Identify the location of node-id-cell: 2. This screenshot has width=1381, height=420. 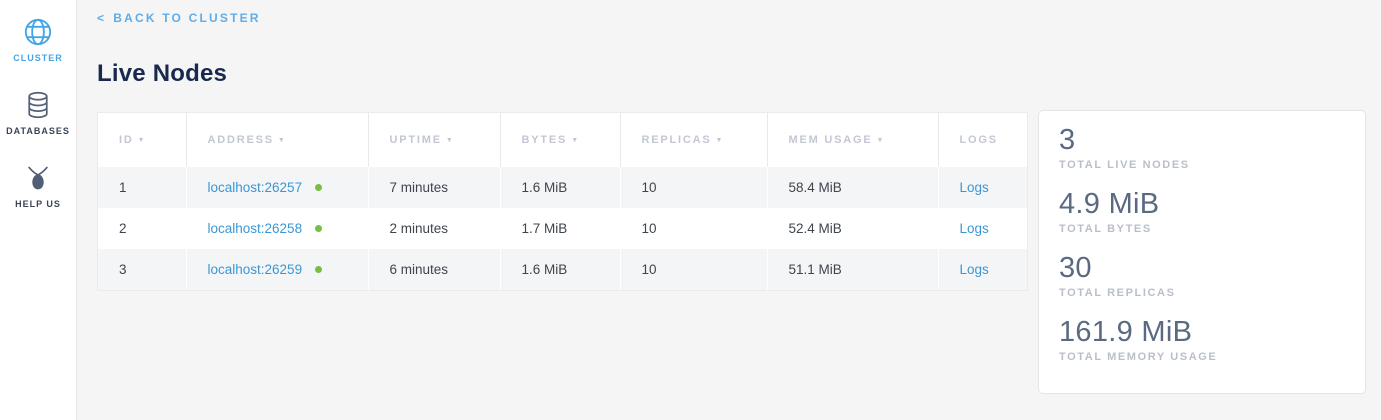
(142, 228).